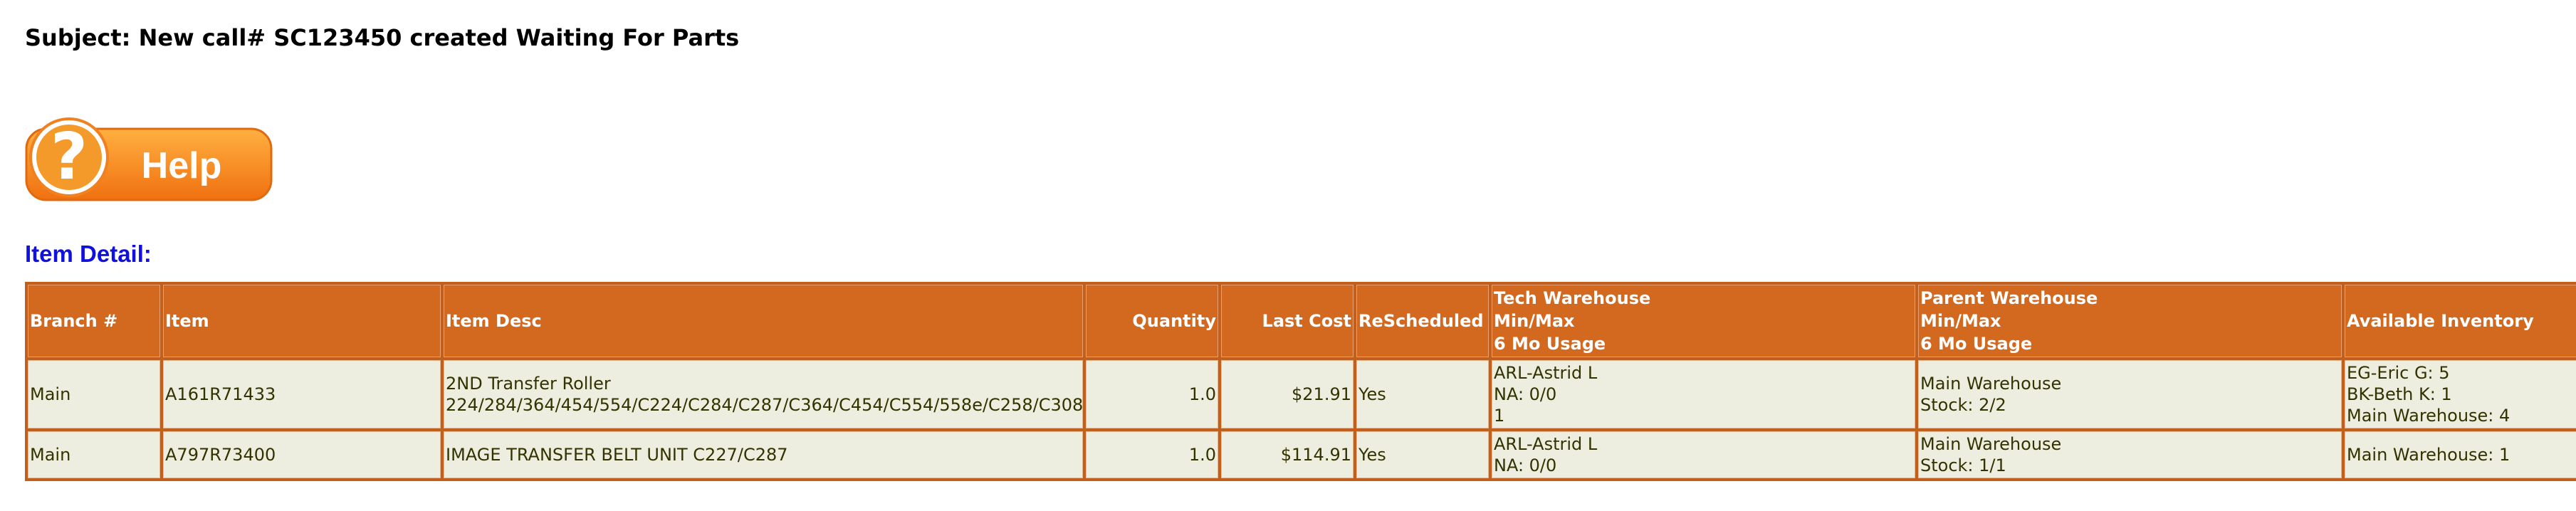  I want to click on column-header: ReScheduled, so click(1422, 321).